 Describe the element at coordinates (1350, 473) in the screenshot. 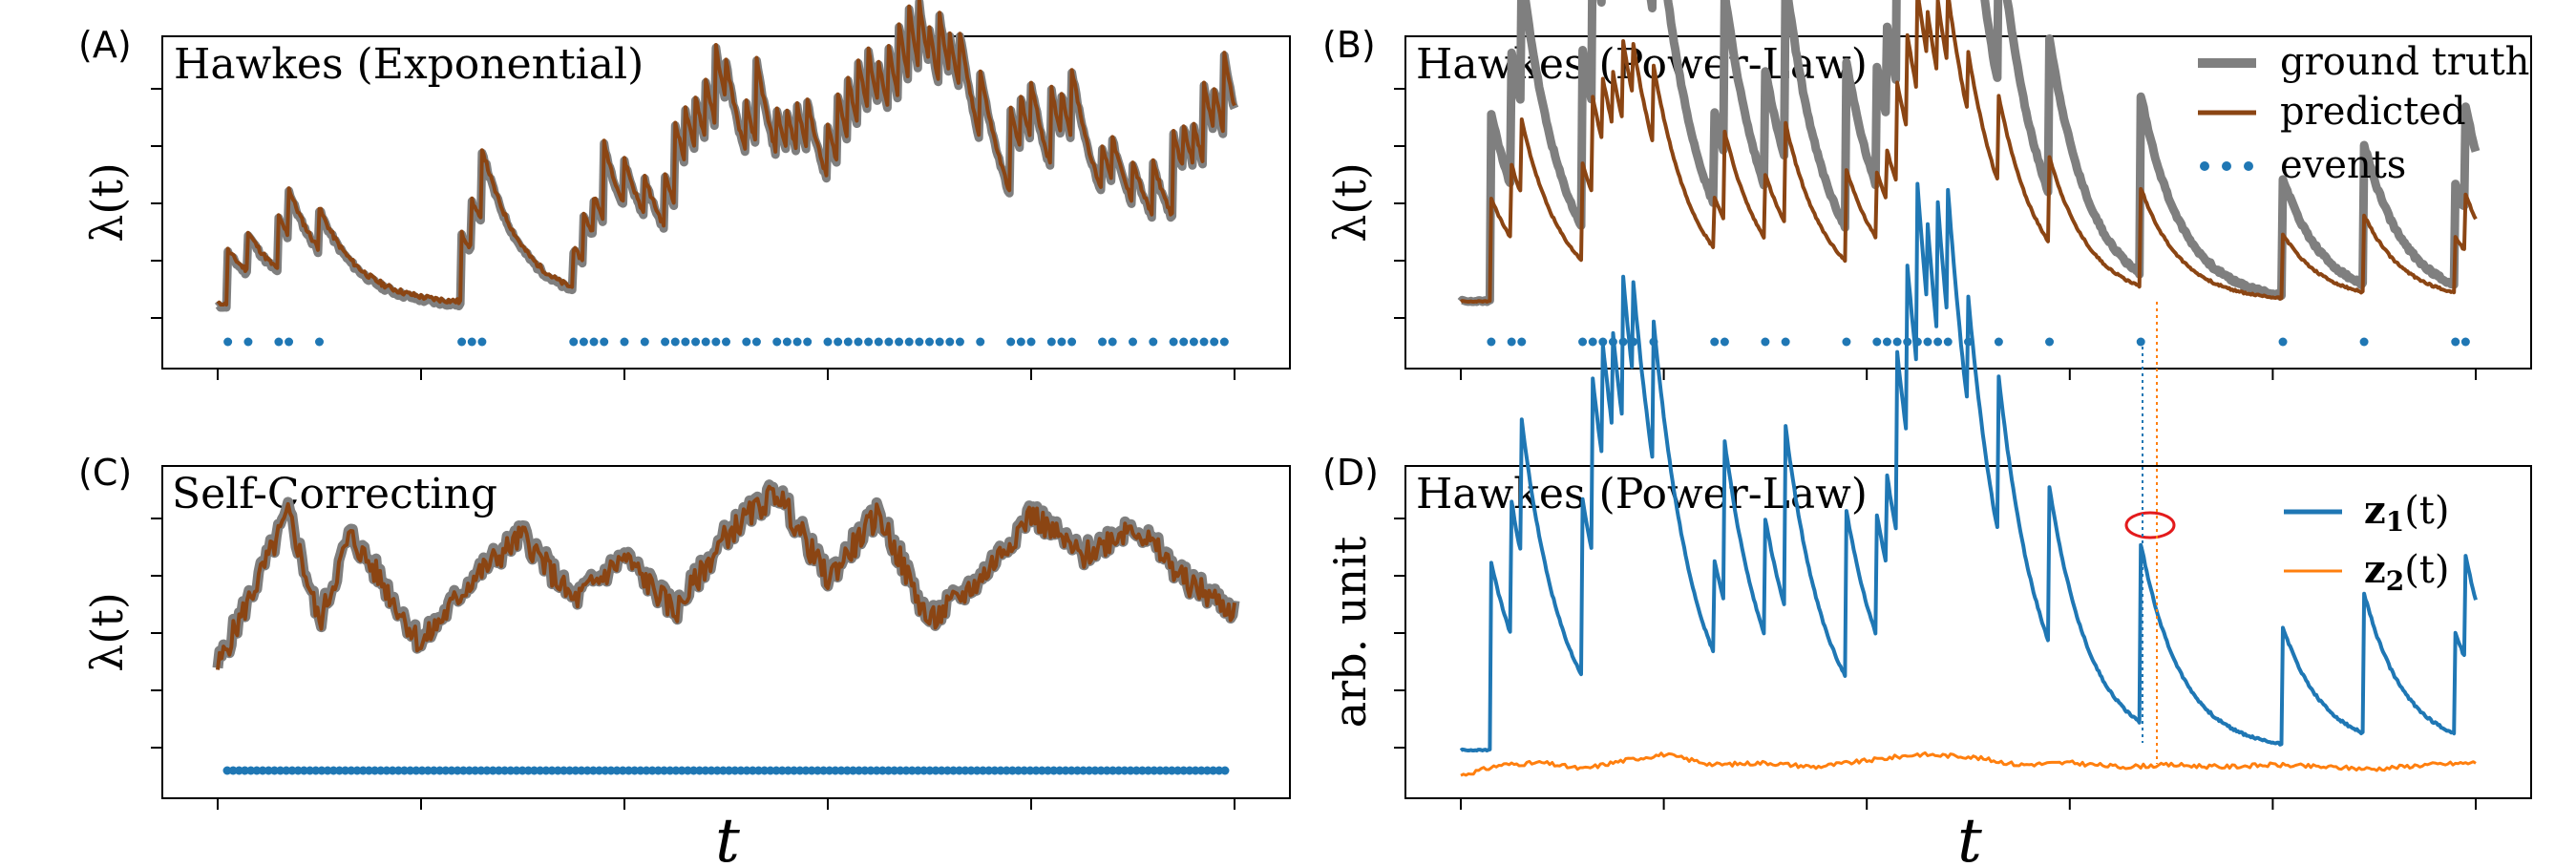

I see `panel-letter-d: (D)` at that location.